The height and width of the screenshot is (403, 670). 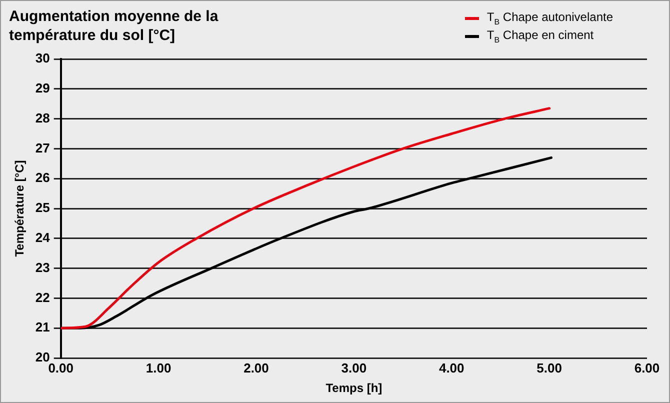 I want to click on y-tick-label: 20, so click(x=42, y=357).